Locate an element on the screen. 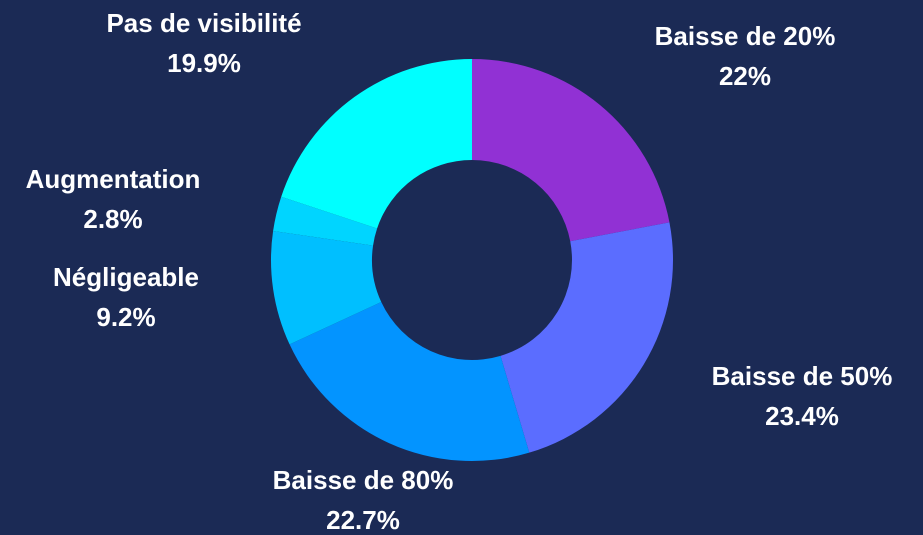 This screenshot has width=923, height=535. segment-value: 22.7% is located at coordinates (363, 520).